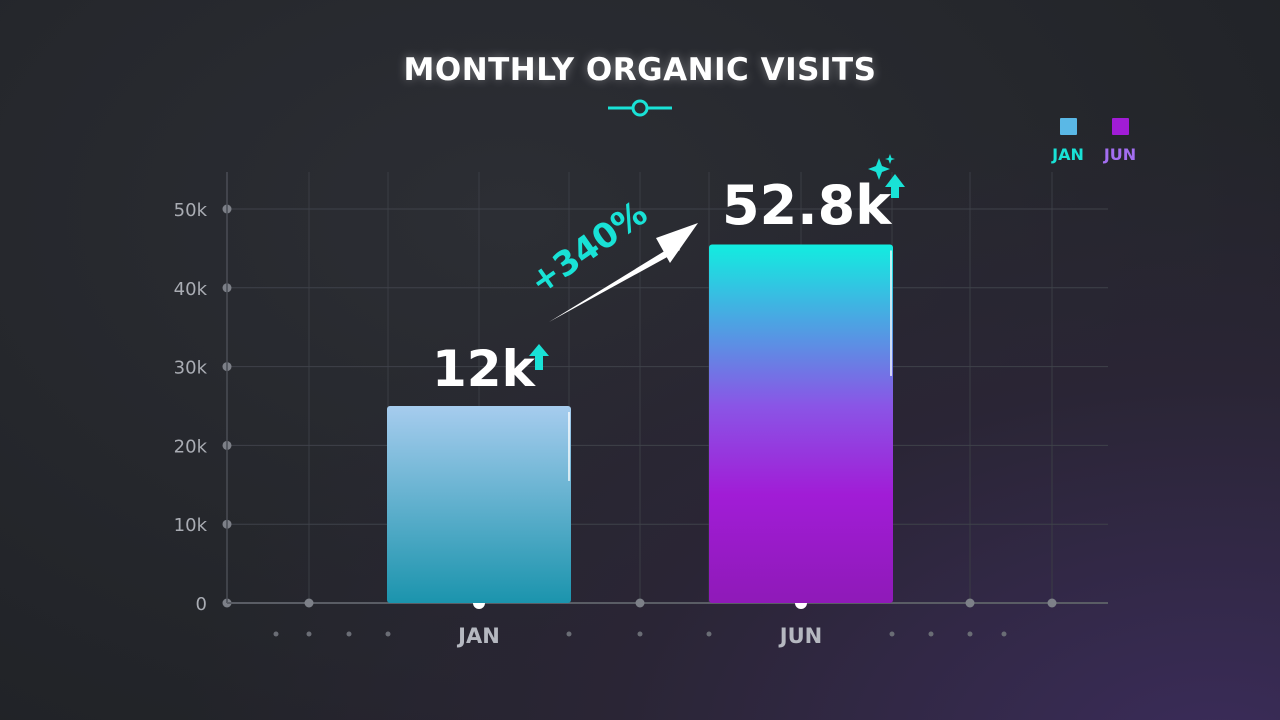 The height and width of the screenshot is (720, 1280). What do you see at coordinates (1068, 126) in the screenshot?
I see `legend-swatch-jan` at bounding box center [1068, 126].